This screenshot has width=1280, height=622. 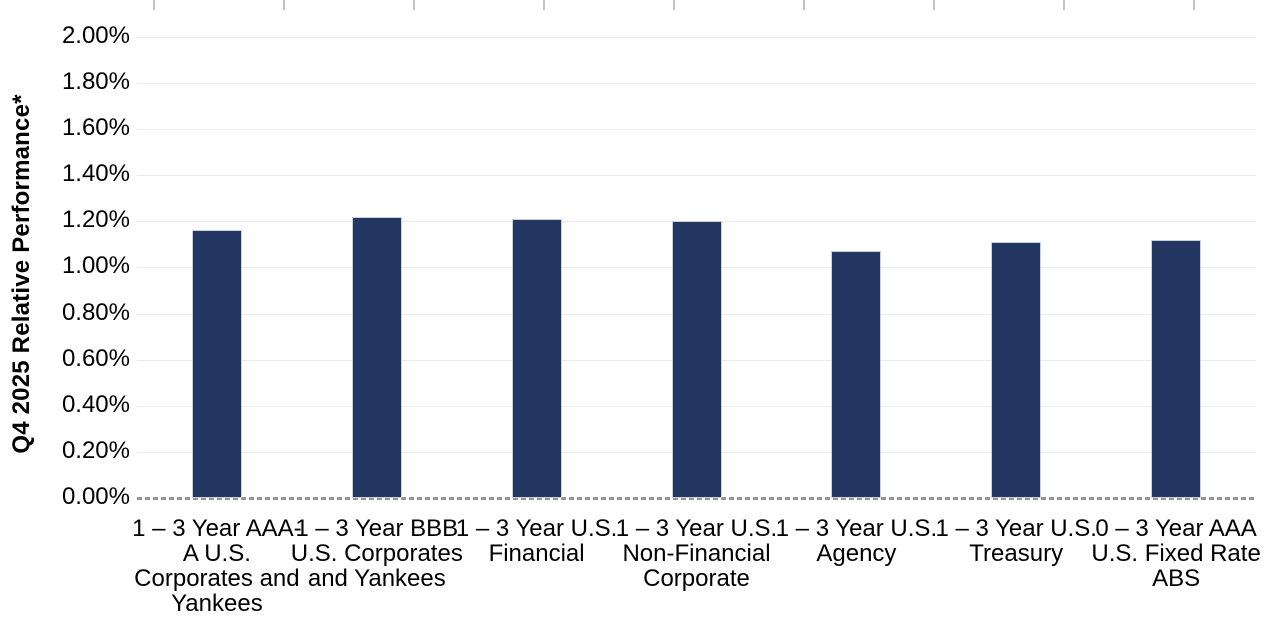 I want to click on y-axis-tick-label: 1.00%, so click(x=95, y=266).